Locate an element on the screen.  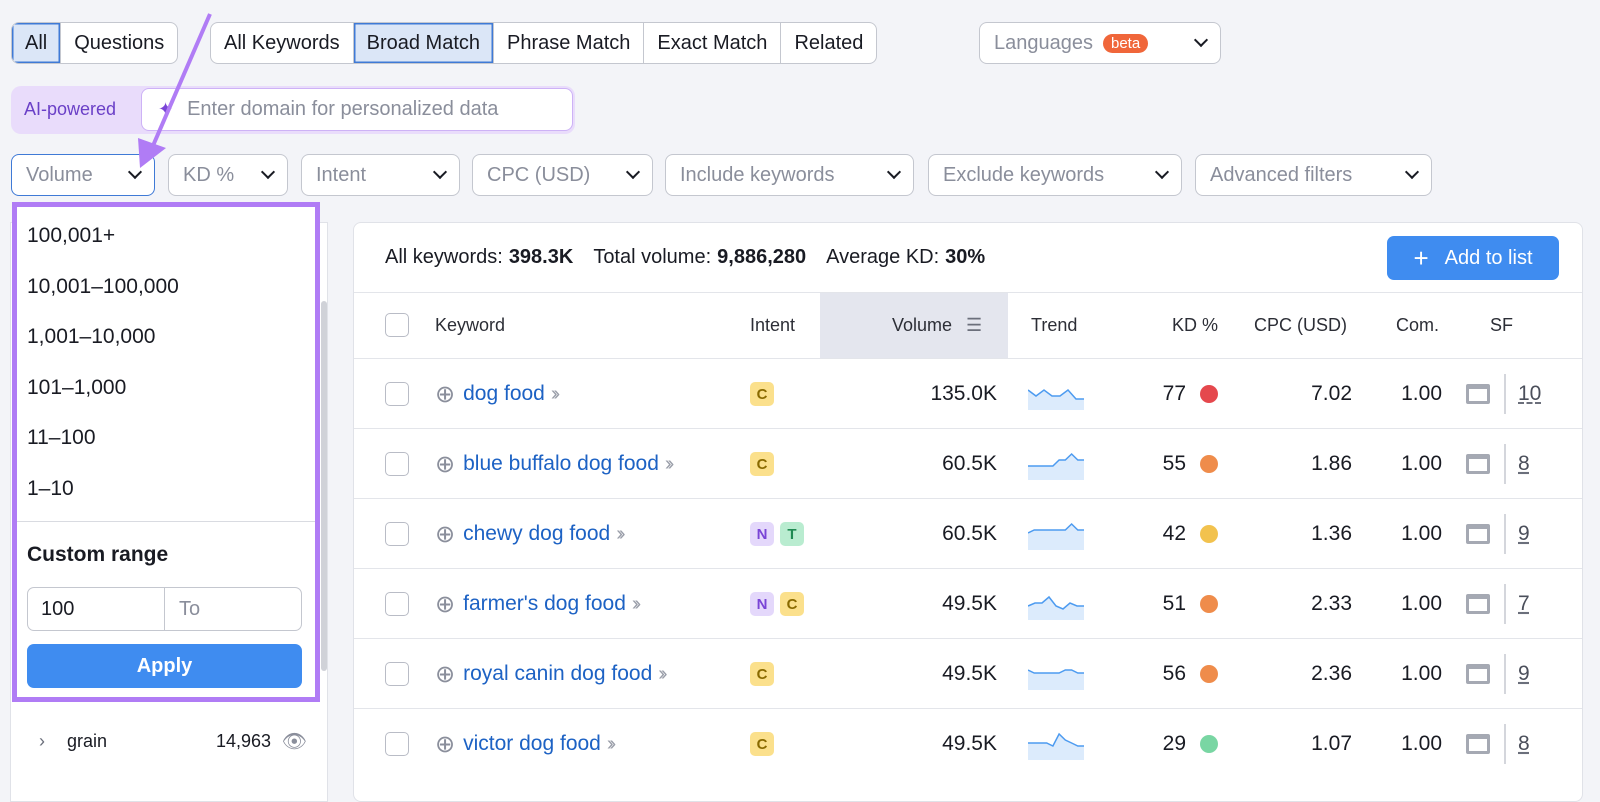
cpc-cell: 1.86 is located at coordinates (1331, 463).